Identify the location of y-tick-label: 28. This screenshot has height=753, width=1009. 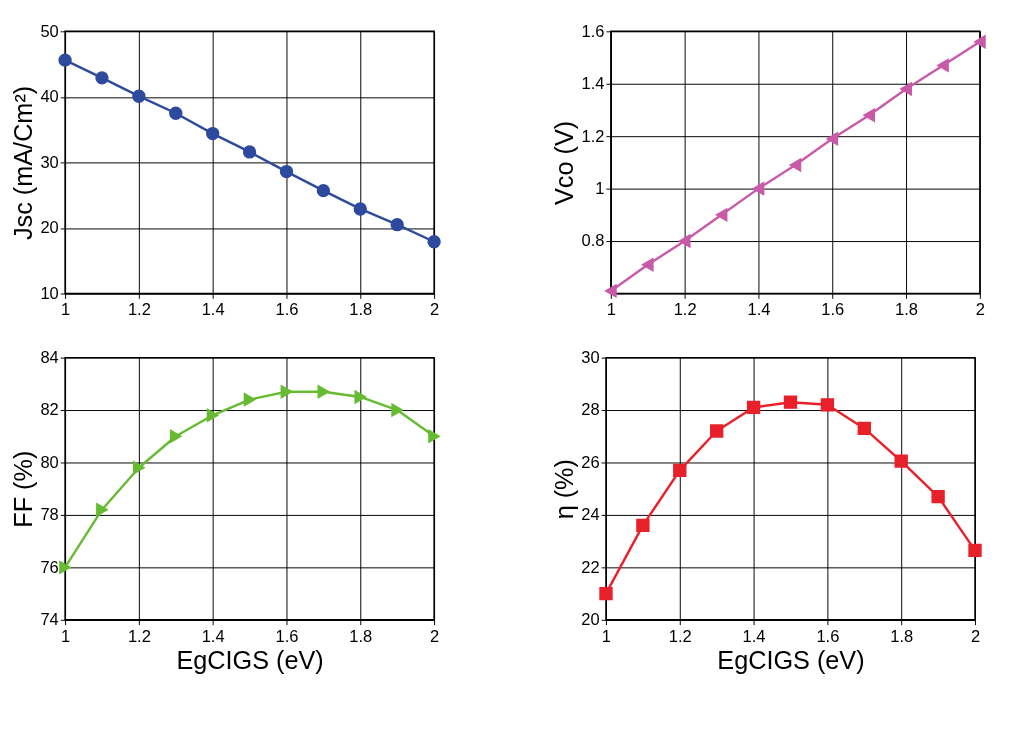
(590, 409).